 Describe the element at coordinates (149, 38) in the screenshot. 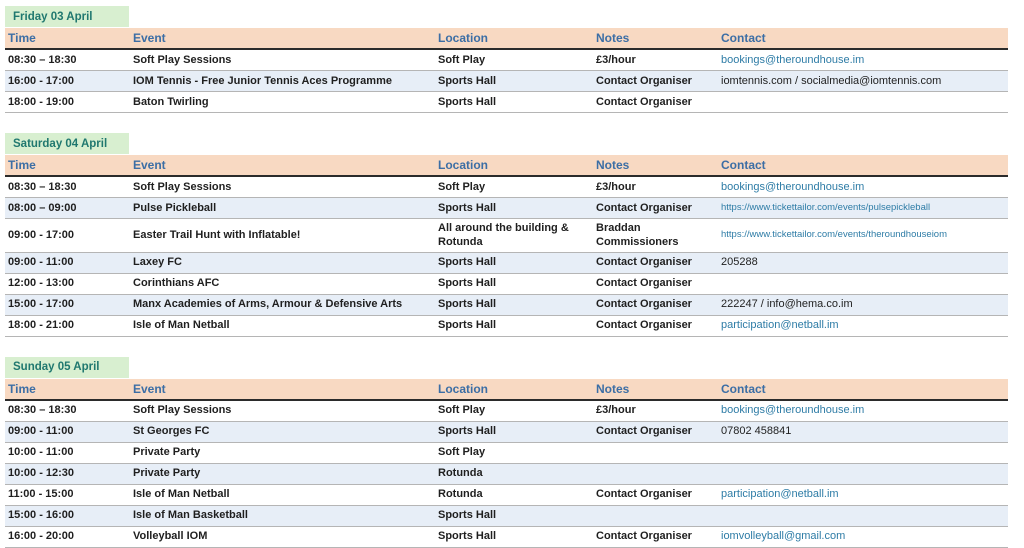

I see `column-header-event: Event` at that location.